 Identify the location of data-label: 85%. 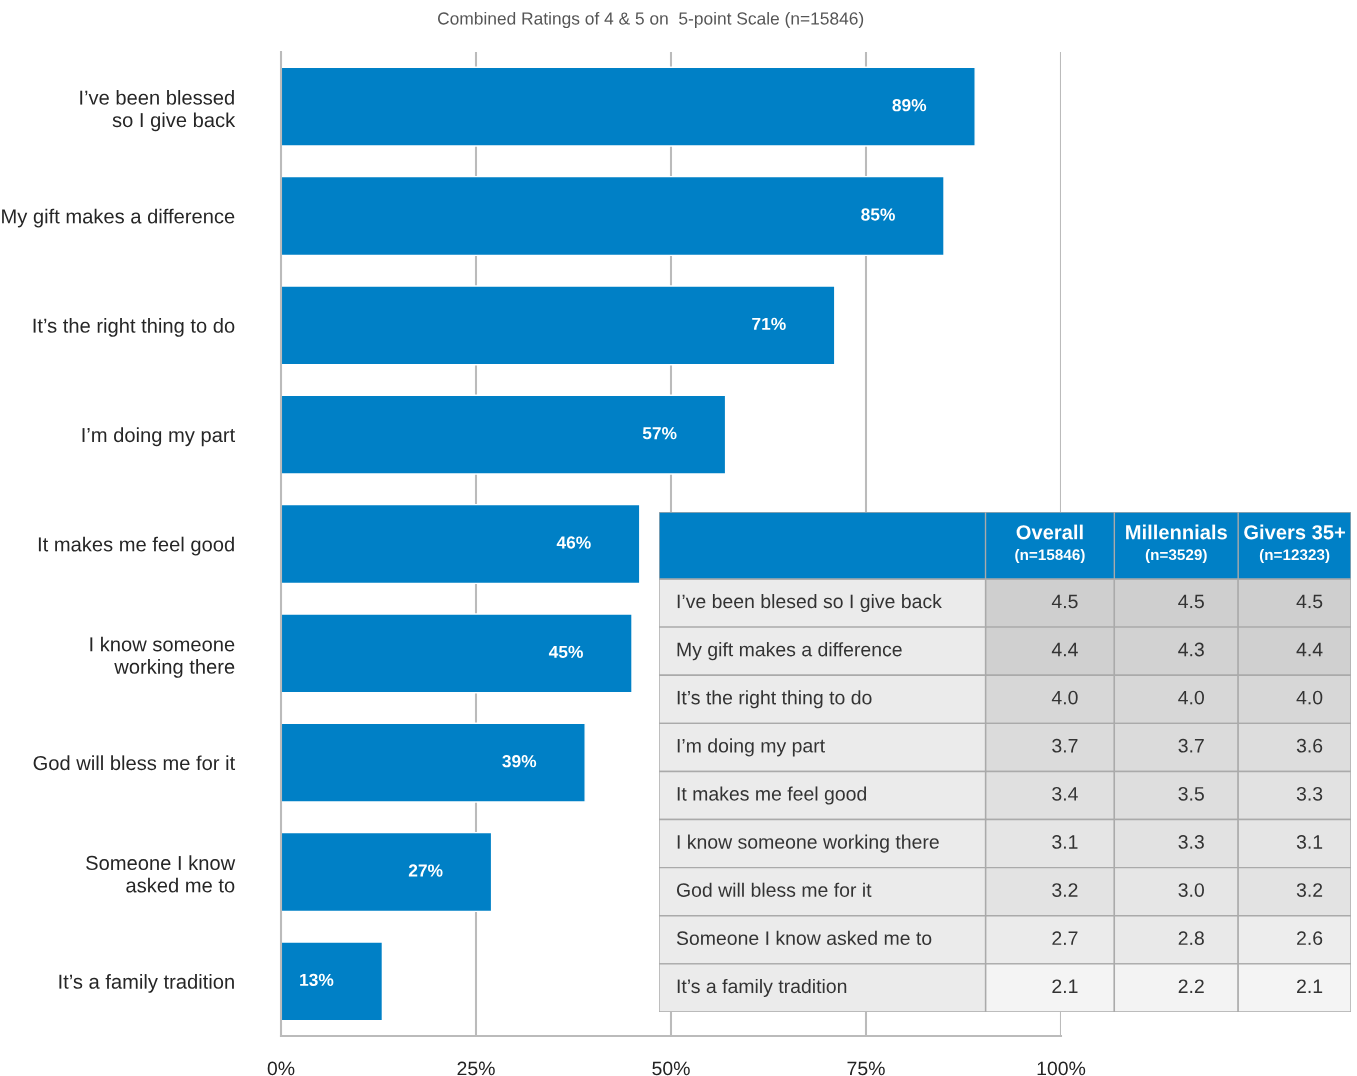
(878, 214).